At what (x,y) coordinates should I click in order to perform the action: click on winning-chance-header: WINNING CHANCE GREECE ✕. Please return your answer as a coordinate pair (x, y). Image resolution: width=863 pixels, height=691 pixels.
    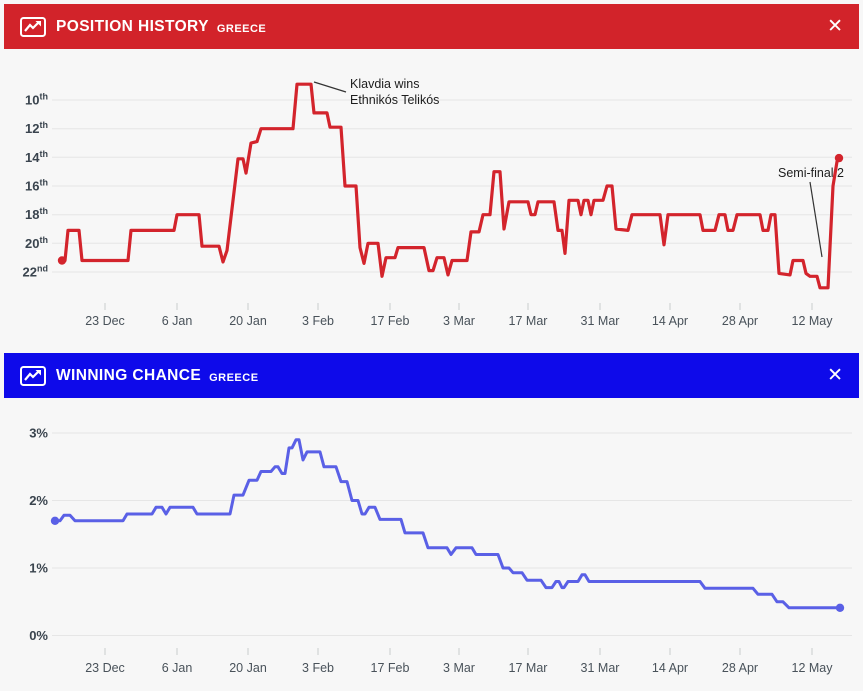
    Looking at the image, I should click on (431, 375).